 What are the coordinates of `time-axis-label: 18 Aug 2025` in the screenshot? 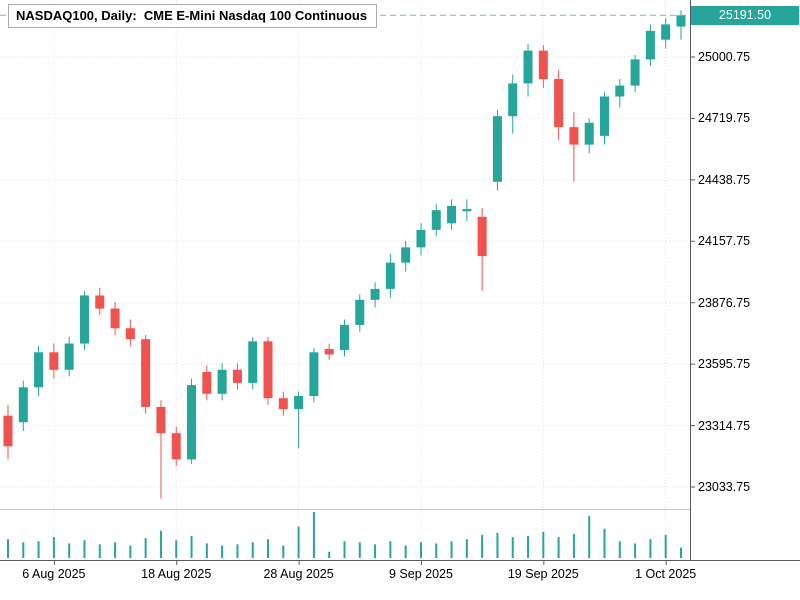 It's located at (176, 574).